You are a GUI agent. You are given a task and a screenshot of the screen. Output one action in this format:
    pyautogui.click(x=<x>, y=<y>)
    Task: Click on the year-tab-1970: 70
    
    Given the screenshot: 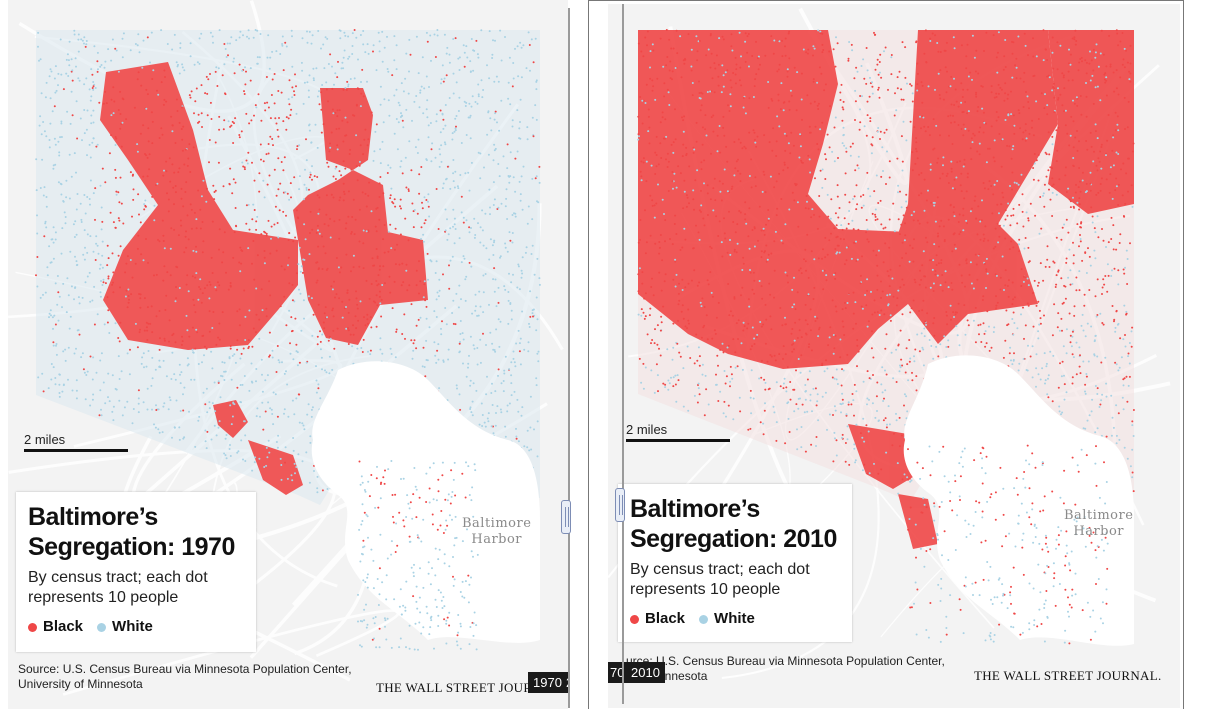 What is the action you would take?
    pyautogui.click(x=617, y=672)
    